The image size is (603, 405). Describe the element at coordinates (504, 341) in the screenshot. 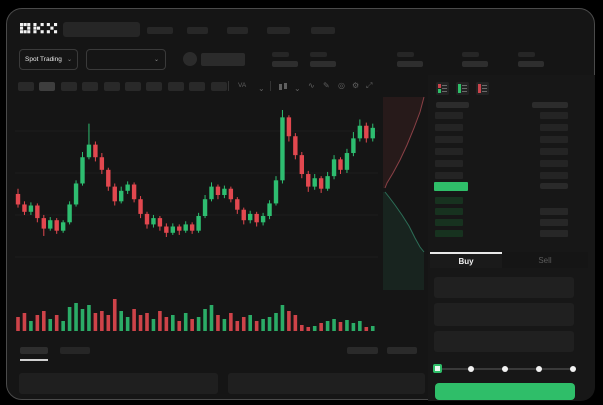

I see `total-input` at that location.